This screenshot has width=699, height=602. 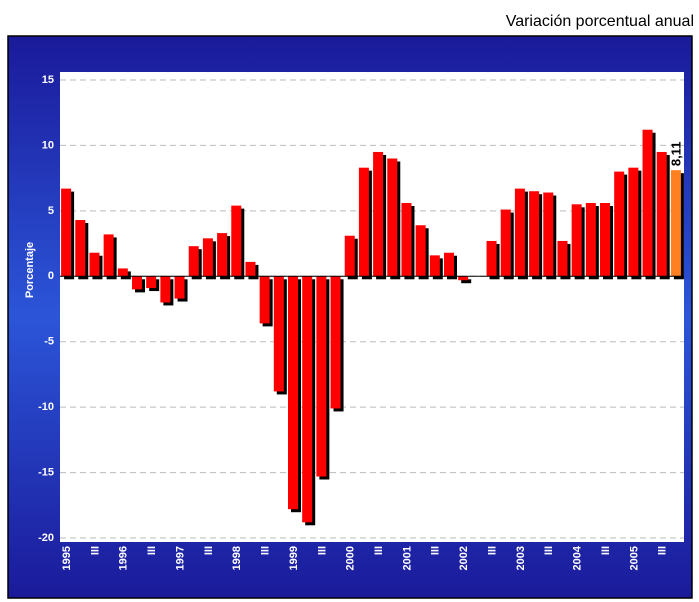 I want to click on y-tick-label: 10, so click(x=48, y=145).